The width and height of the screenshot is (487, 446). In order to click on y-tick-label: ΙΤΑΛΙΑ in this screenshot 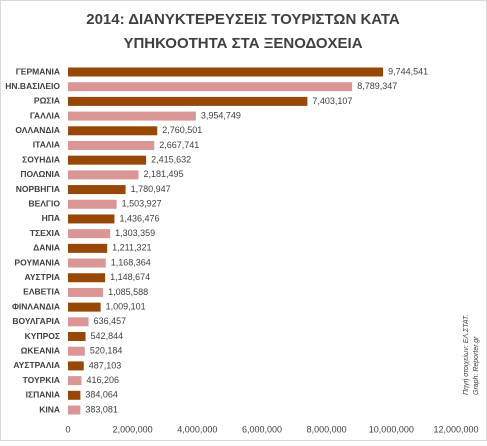, I will do `click(46, 145)`.